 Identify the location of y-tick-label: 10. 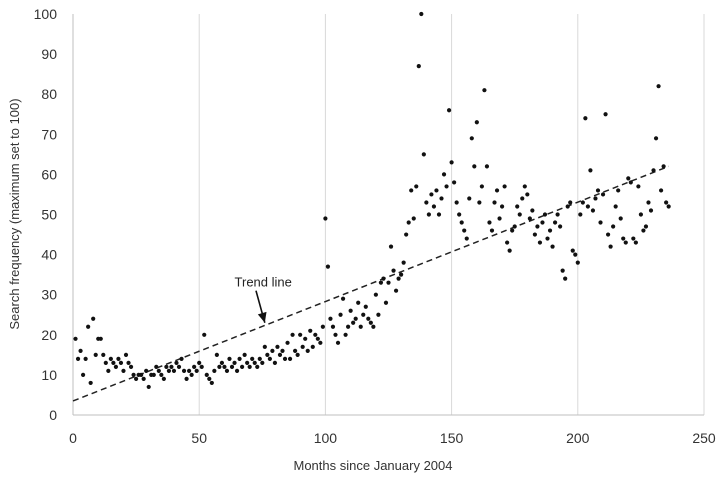
(49, 375).